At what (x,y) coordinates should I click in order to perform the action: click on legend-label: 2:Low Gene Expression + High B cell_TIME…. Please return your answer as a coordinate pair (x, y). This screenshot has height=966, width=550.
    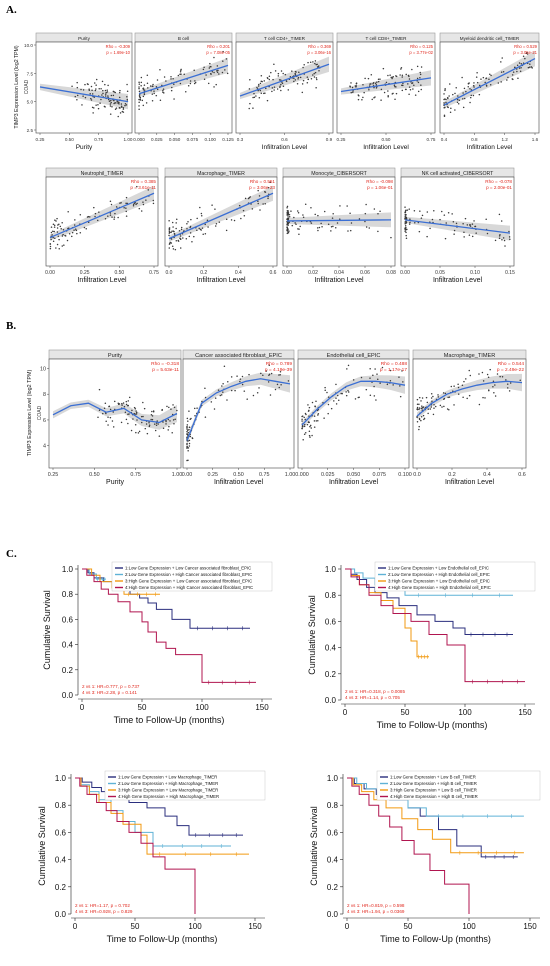
    Looking at the image, I should click on (433, 783).